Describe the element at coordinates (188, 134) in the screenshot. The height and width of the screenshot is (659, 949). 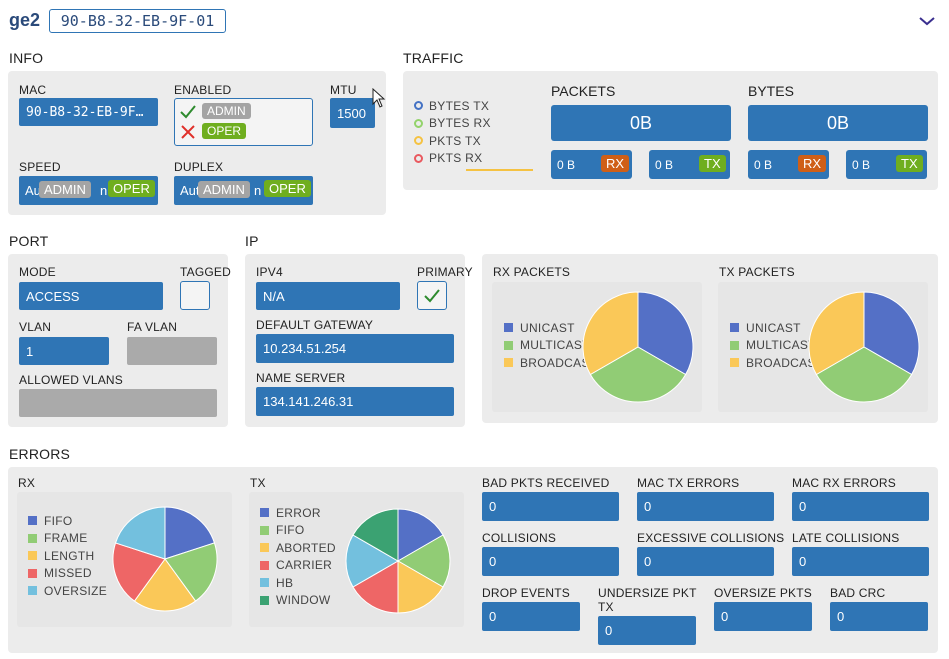
I see `cross-icon` at that location.